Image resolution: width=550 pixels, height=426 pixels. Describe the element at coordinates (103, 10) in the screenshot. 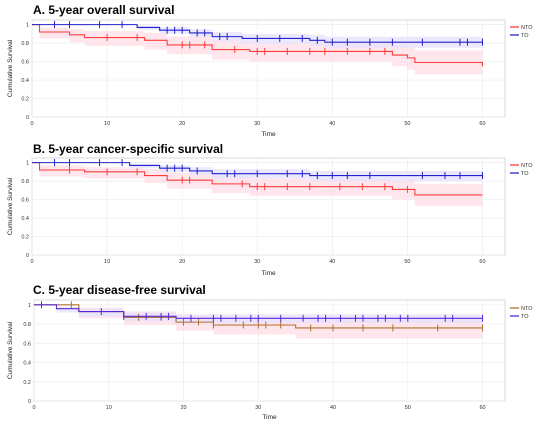

I see `chart-title: A. 5-year overall survival` at that location.